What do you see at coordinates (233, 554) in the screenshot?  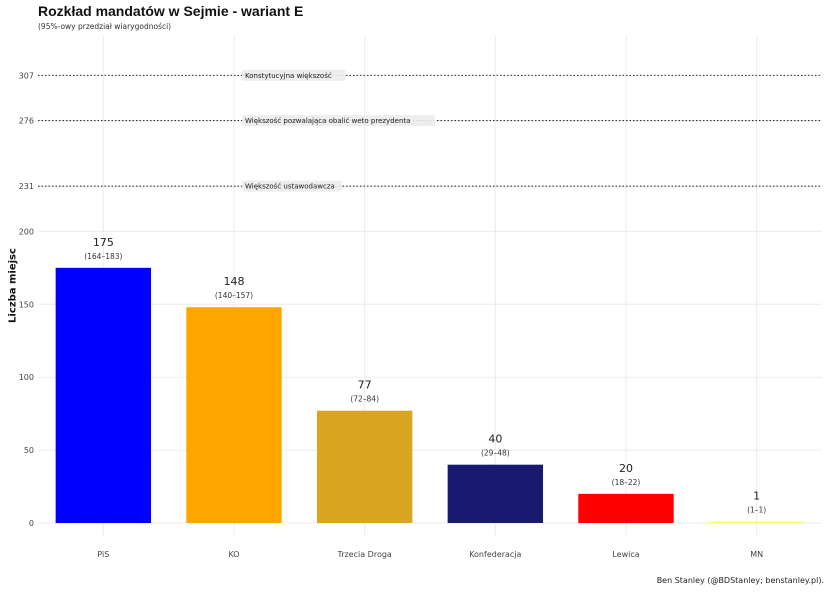 I see `x-tick-label: KO` at bounding box center [233, 554].